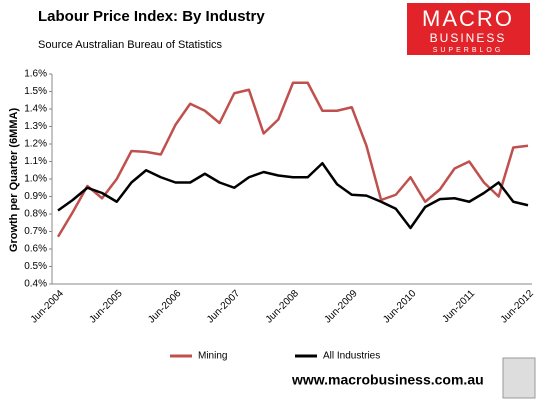  Describe the element at coordinates (351, 356) in the screenshot. I see `legend-label: All Industries` at that location.